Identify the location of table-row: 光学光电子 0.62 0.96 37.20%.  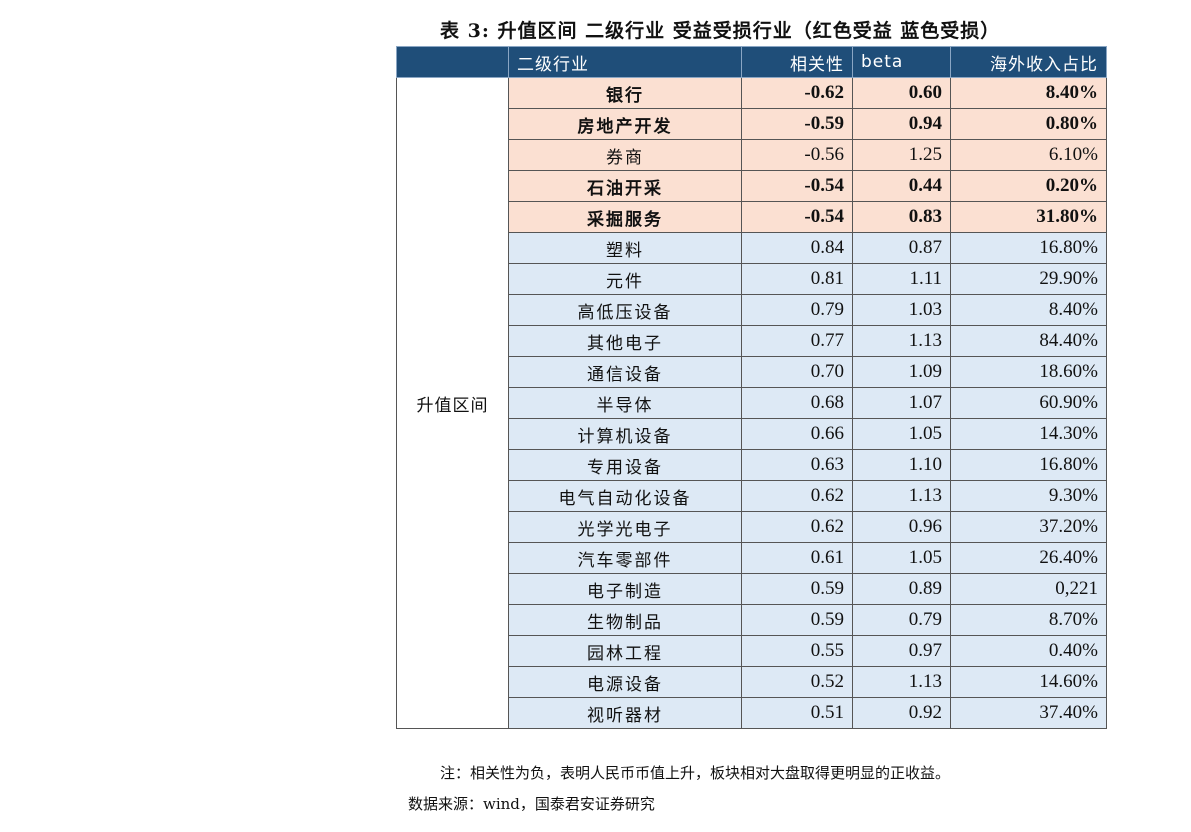
(752, 527).